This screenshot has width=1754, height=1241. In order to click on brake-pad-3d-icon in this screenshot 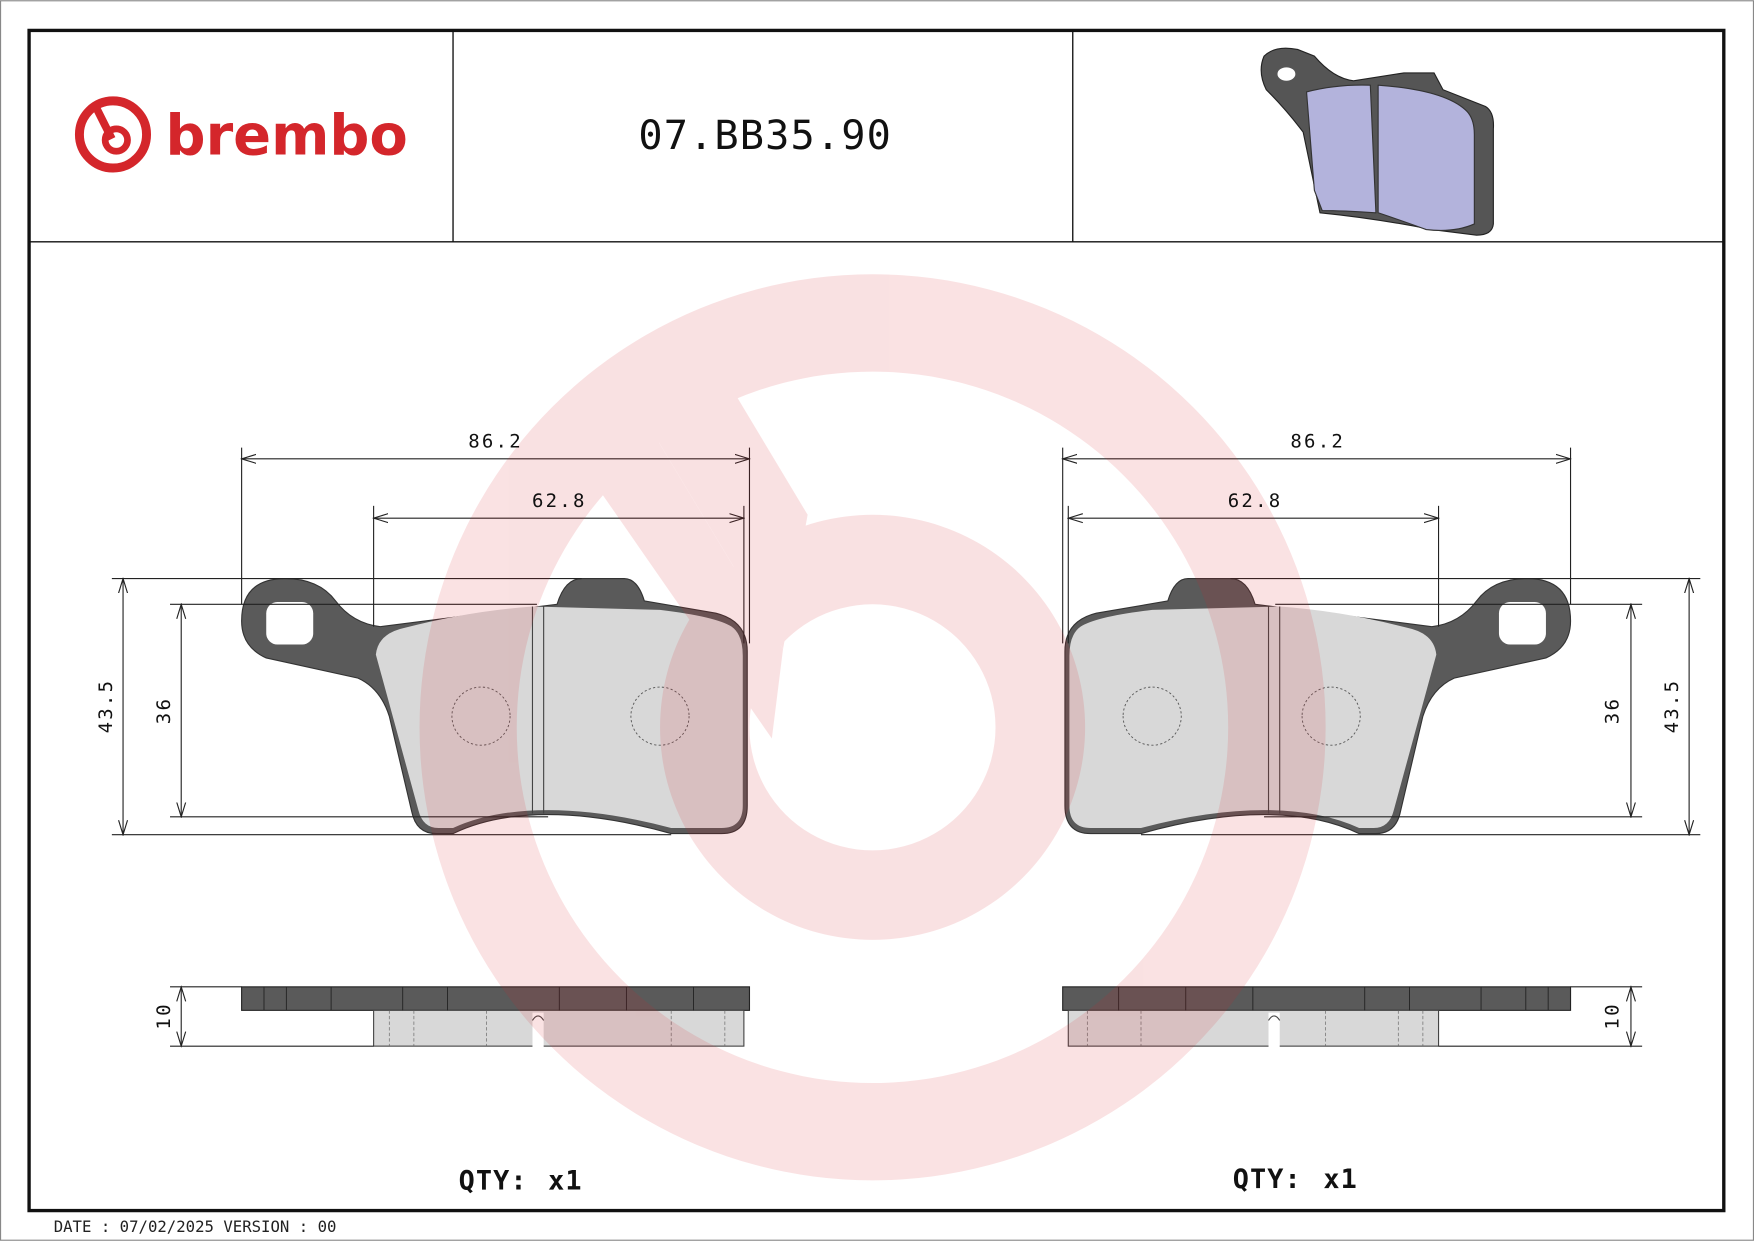, I will do `click(1377, 141)`.